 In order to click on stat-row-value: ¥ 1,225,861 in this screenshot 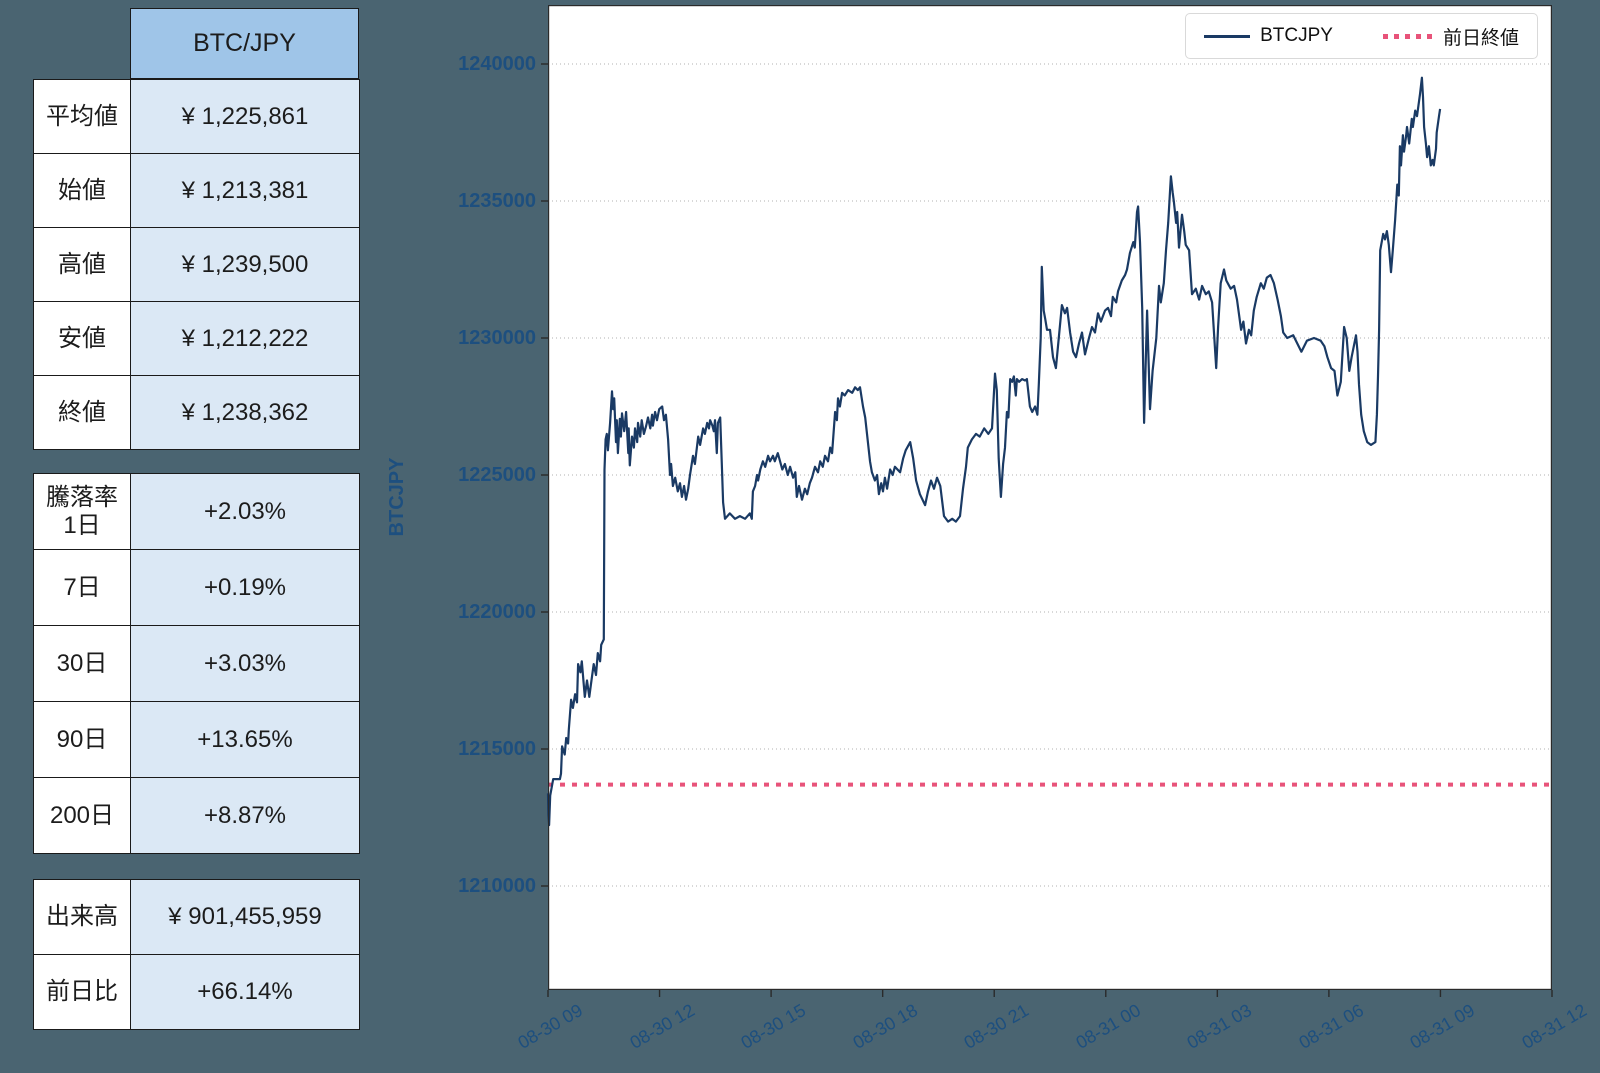, I will do `click(245, 116)`.